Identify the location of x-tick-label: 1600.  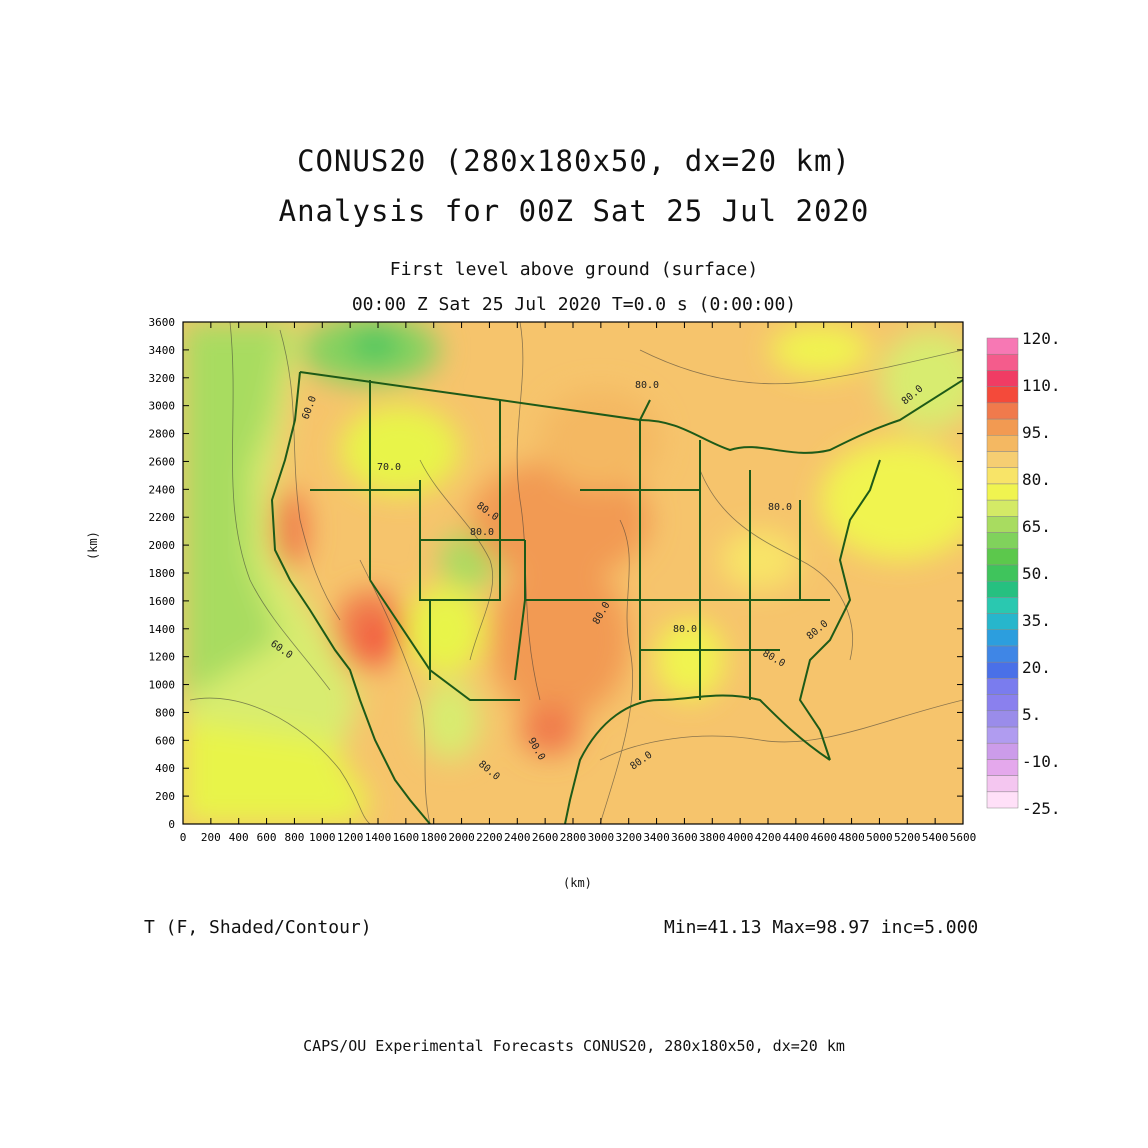
(406, 837).